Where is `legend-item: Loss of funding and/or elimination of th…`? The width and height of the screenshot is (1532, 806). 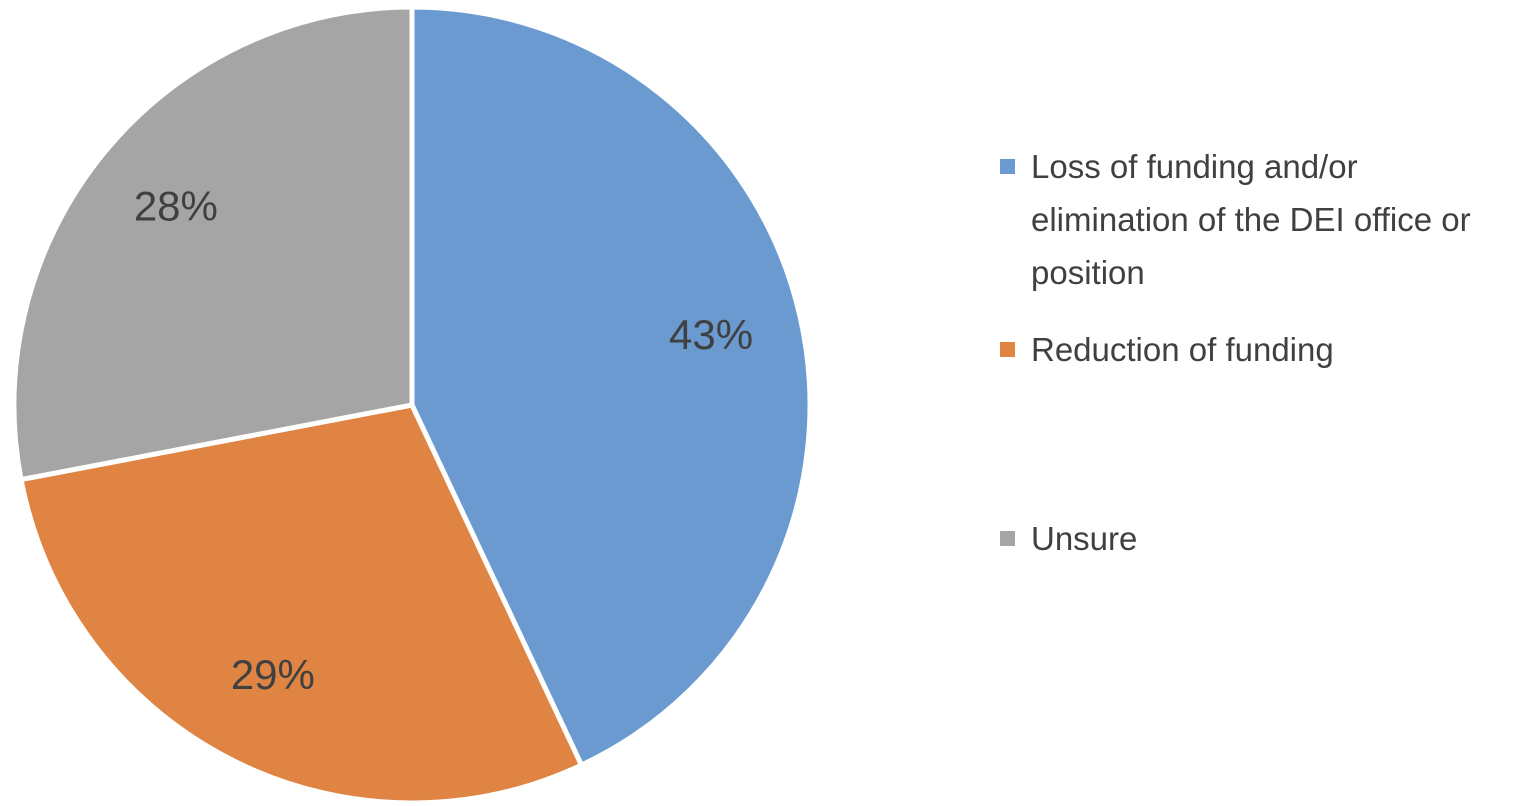
legend-item: Loss of funding and/or elimination of th… is located at coordinates (1260, 219).